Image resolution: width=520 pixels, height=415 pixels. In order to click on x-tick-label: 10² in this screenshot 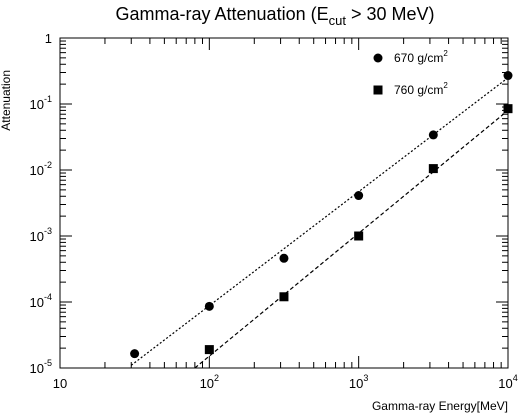, I will do `click(209, 382)`.